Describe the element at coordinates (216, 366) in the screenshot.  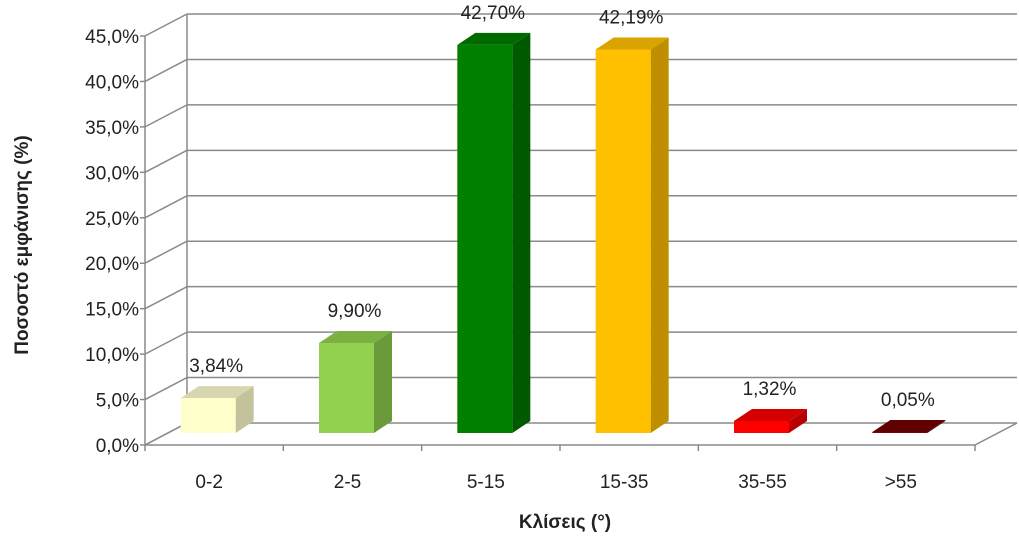
I see `data-label: 3,84%` at that location.